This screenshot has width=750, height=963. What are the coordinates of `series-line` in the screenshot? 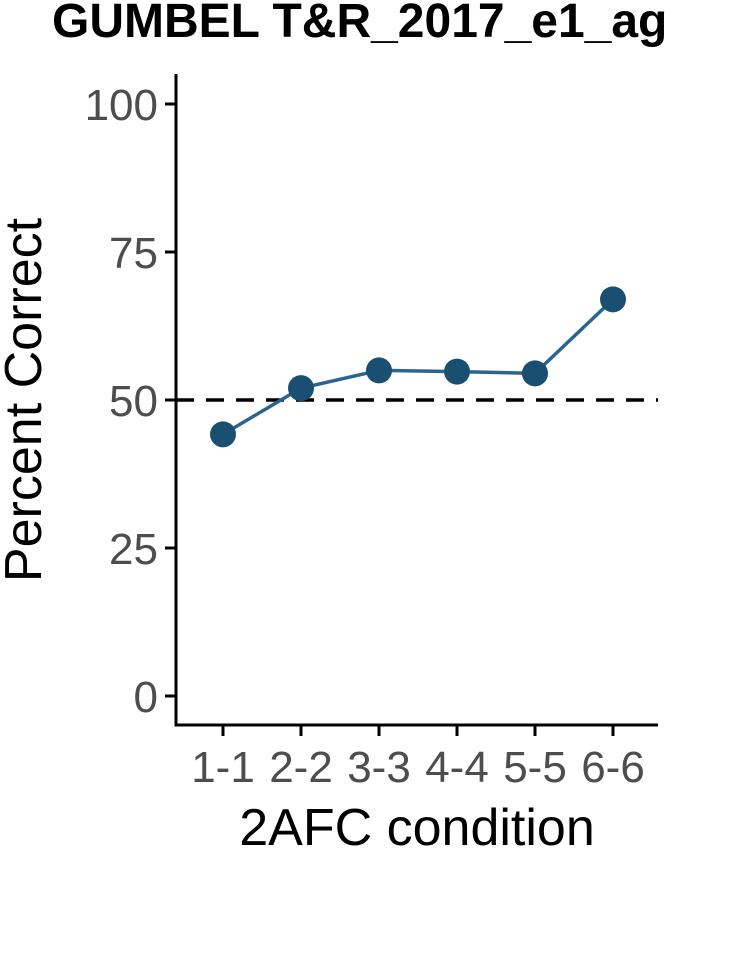 It's located at (418, 367).